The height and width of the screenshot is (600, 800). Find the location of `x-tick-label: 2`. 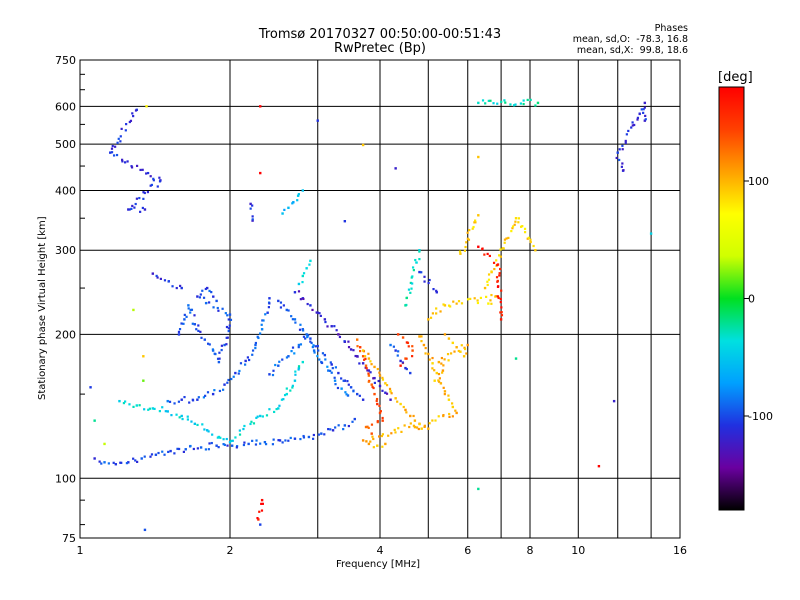

x-tick-label: 2 is located at coordinates (230, 550).